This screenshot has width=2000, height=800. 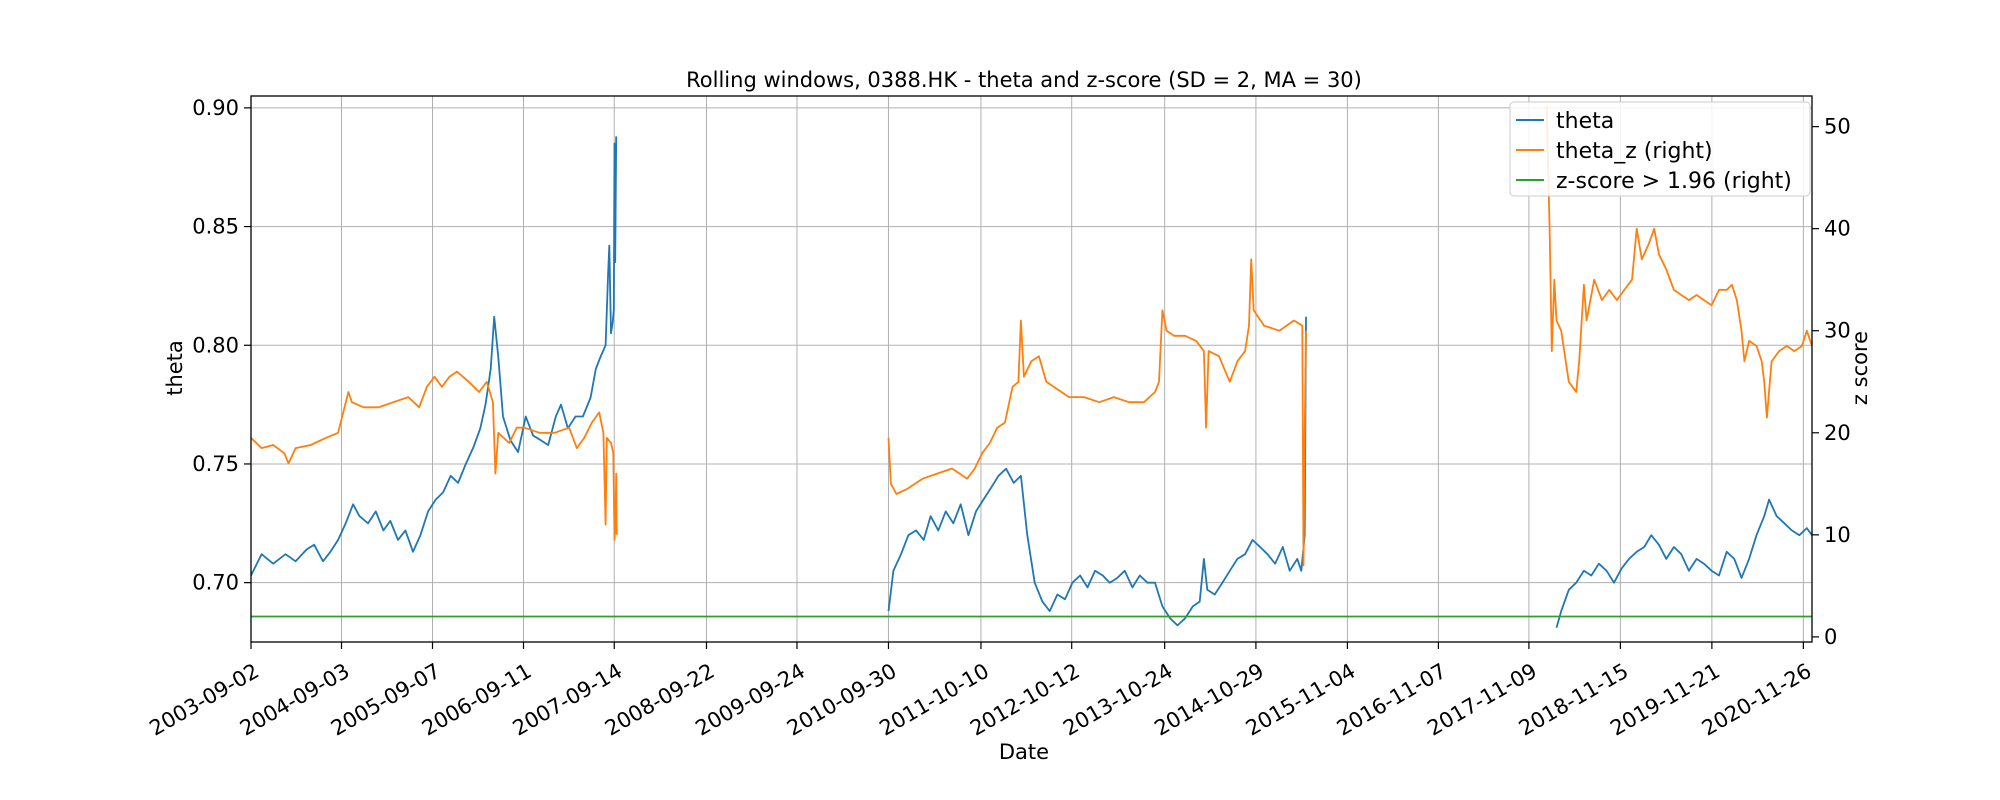 I want to click on y-tick-label: 0.70, so click(x=215, y=583).